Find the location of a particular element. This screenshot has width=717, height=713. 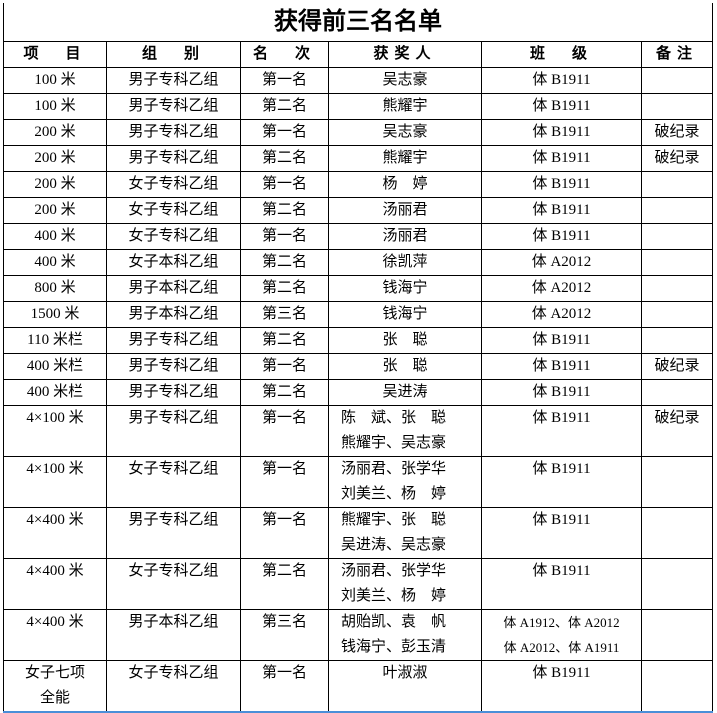

class-line: 体 A2012、体 A1911 is located at coordinates (561, 647).